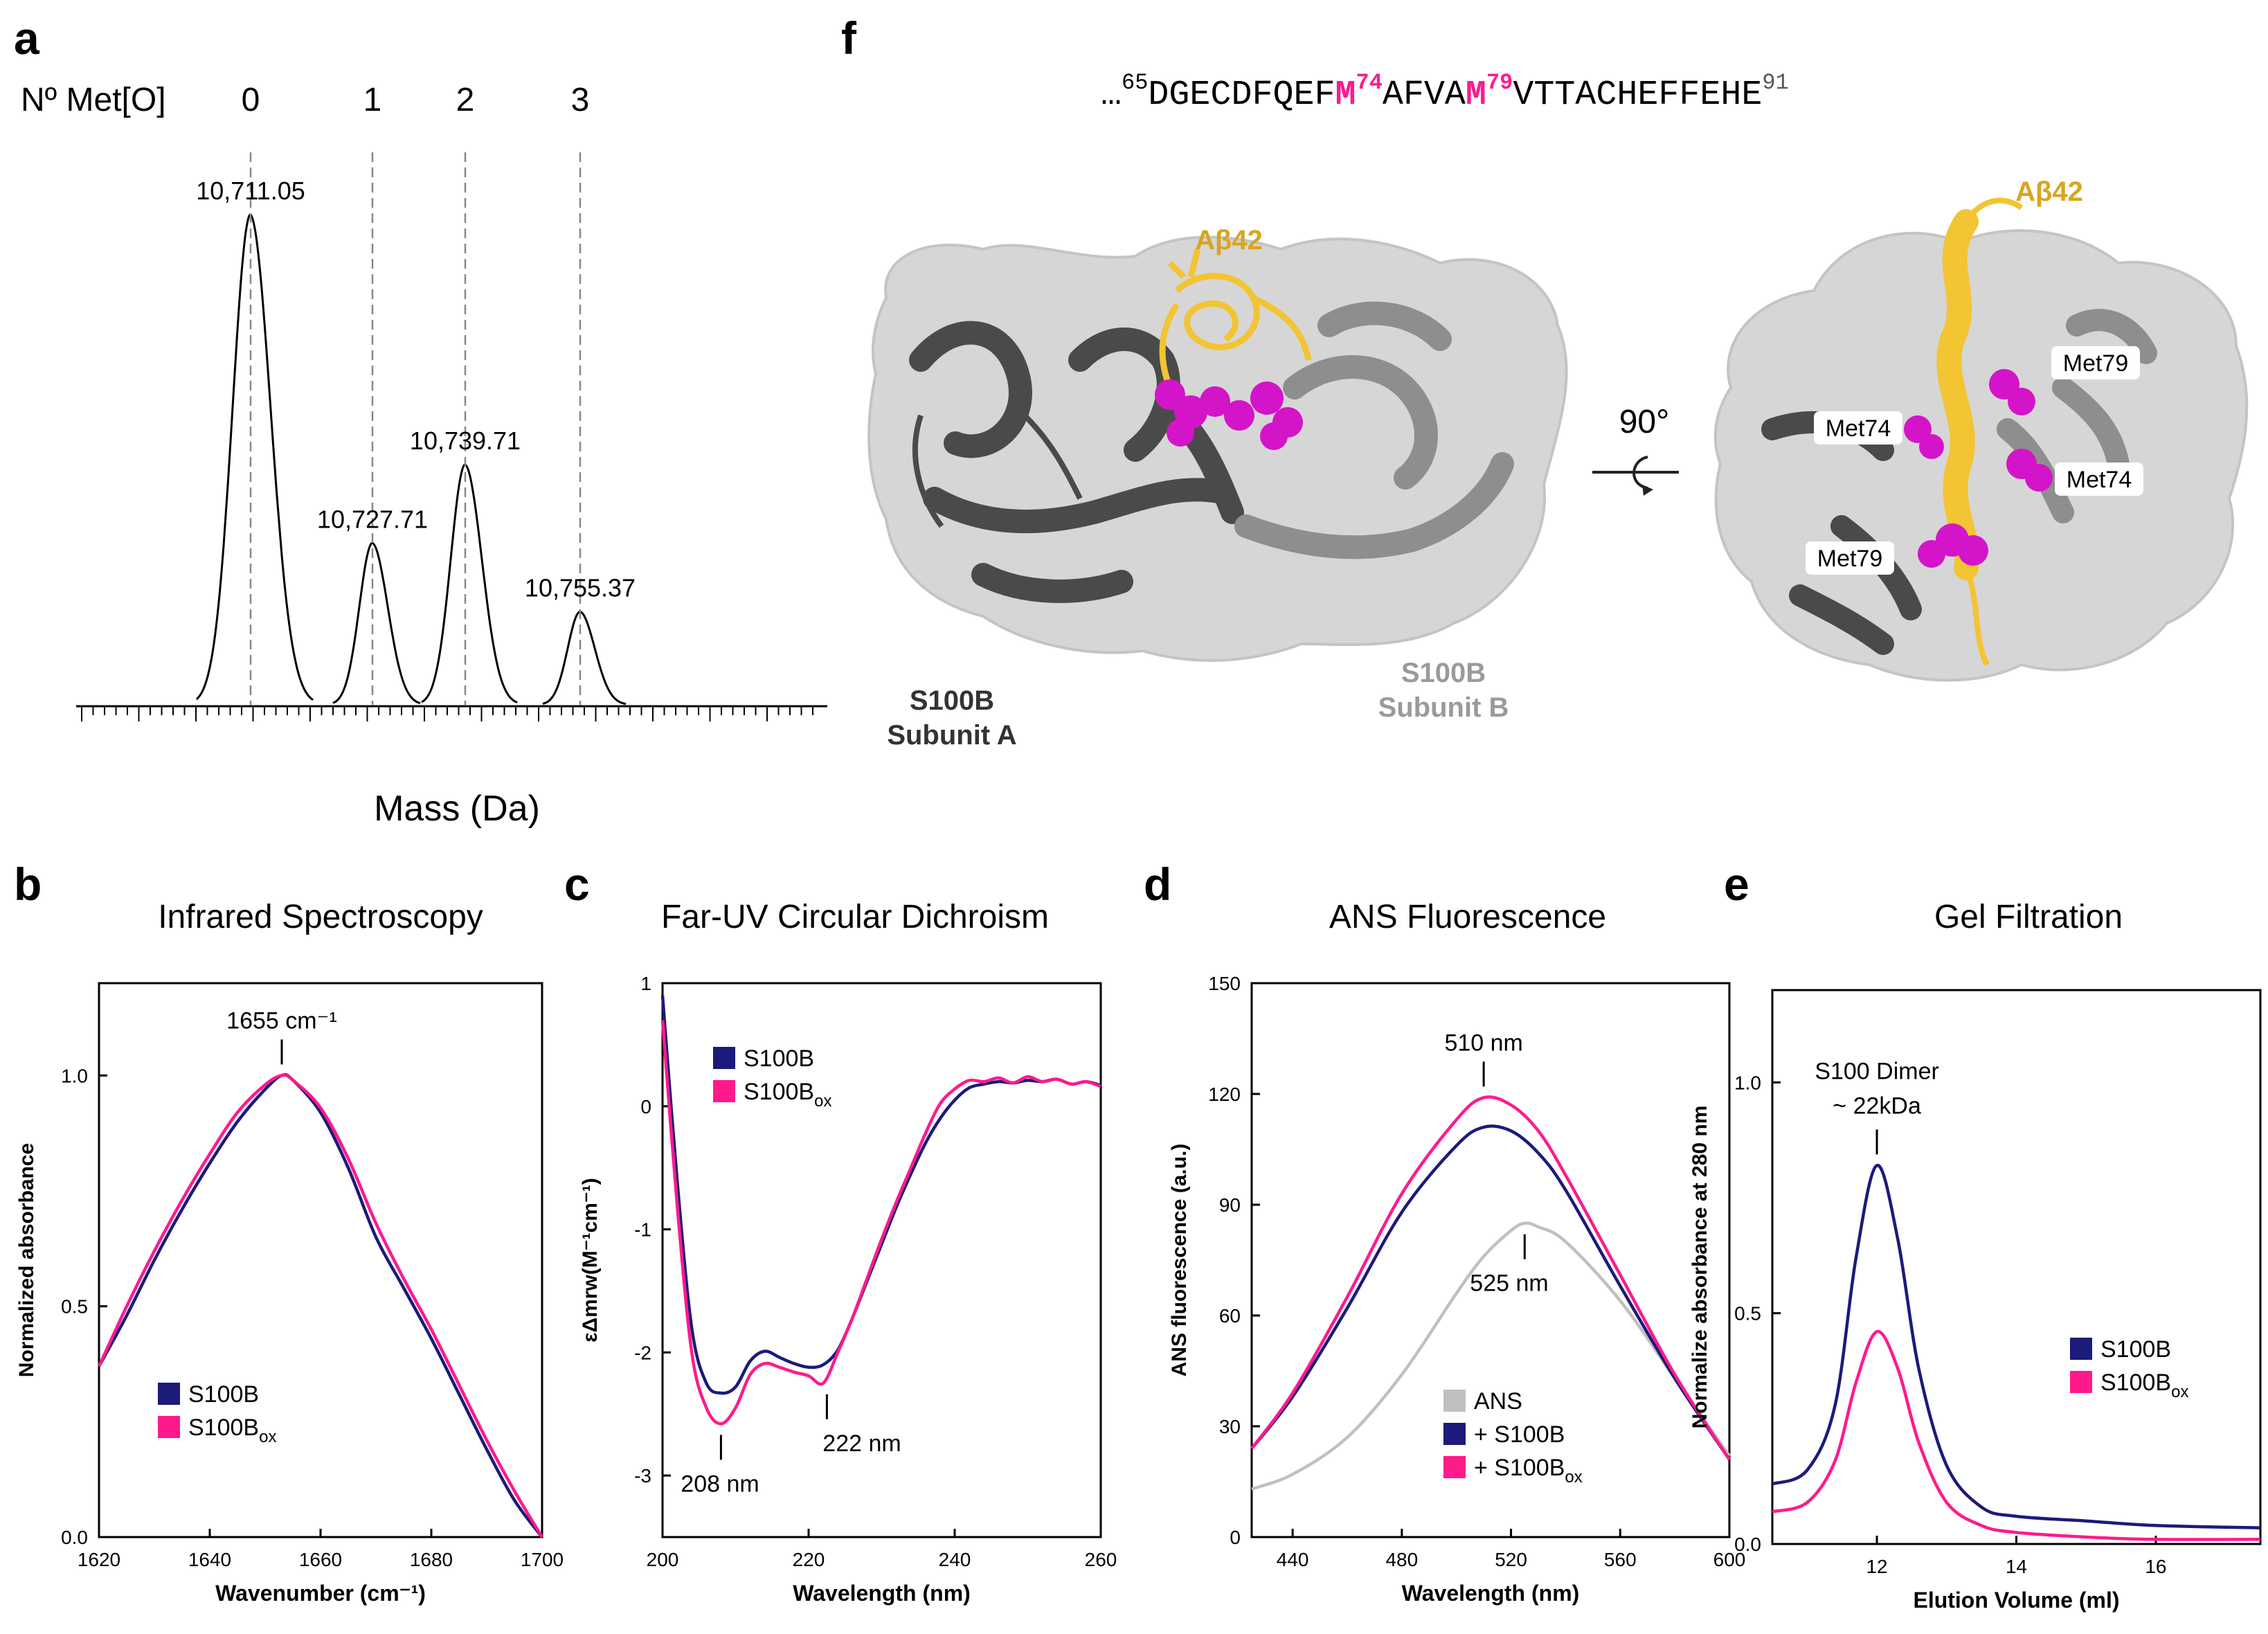 This screenshot has width=2268, height=1634. What do you see at coordinates (2016, 1601) in the screenshot?
I see `x-axis-label-e: Elution Volume (ml)` at bounding box center [2016, 1601].